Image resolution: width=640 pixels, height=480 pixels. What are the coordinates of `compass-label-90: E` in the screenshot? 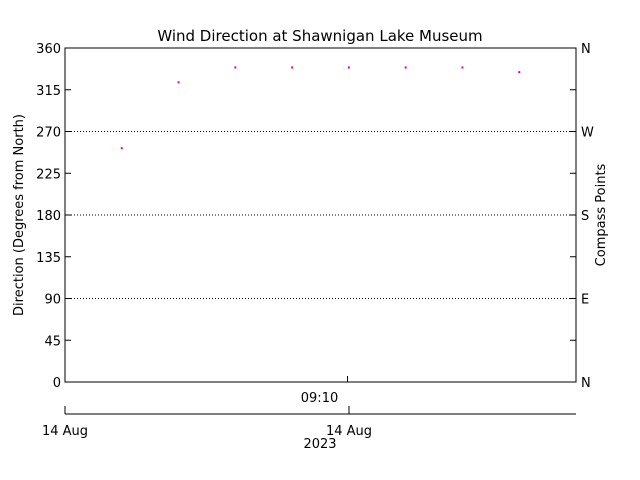 It's located at (585, 300).